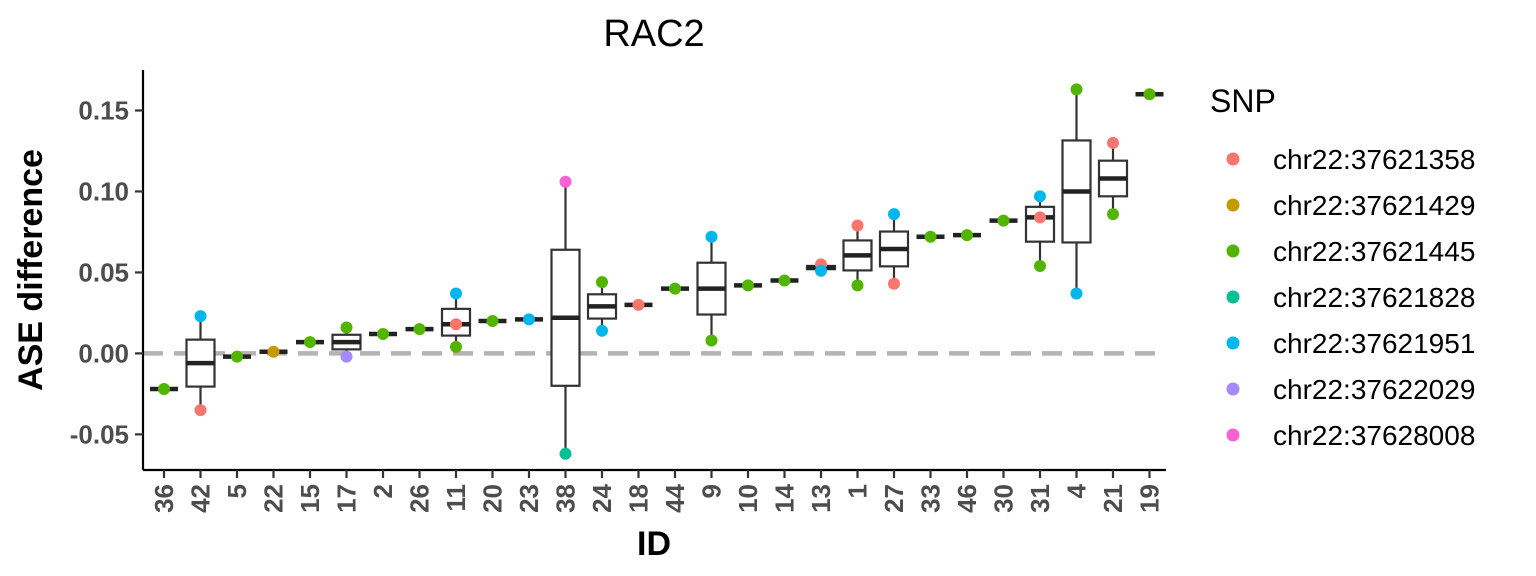 The image size is (1536, 576). I want to click on x-tick-label: 14, so click(785, 497).